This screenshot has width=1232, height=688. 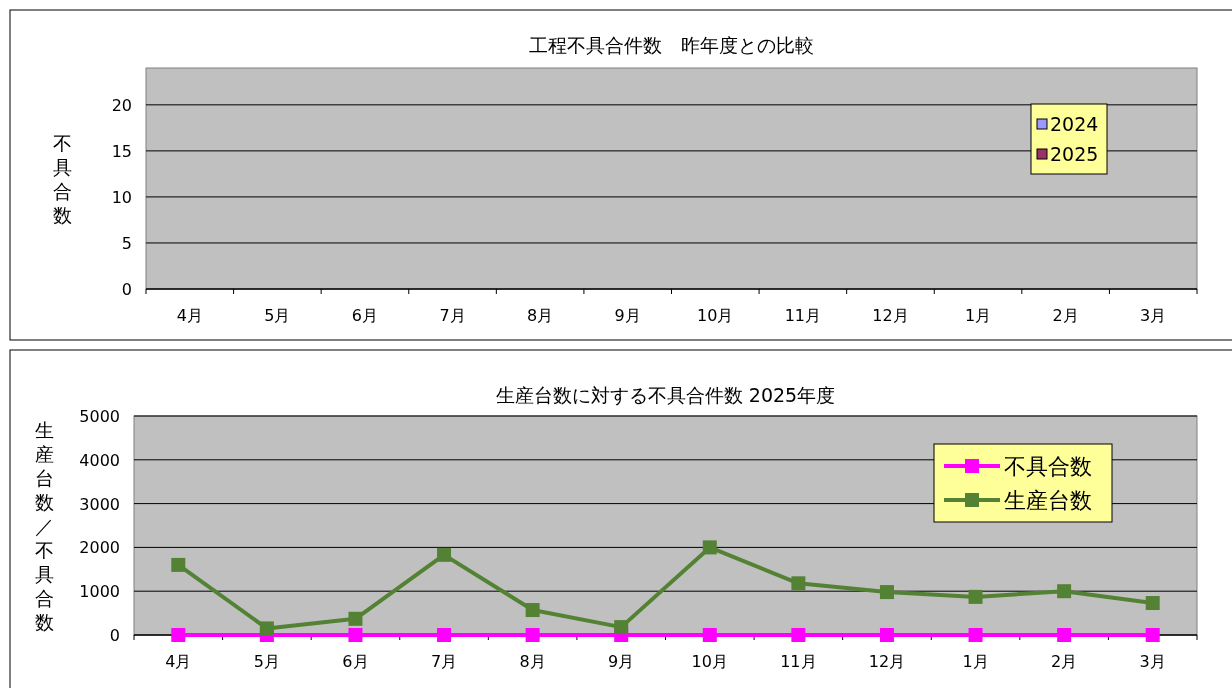 I want to click on y-tick-label: 5, so click(x=126, y=243).